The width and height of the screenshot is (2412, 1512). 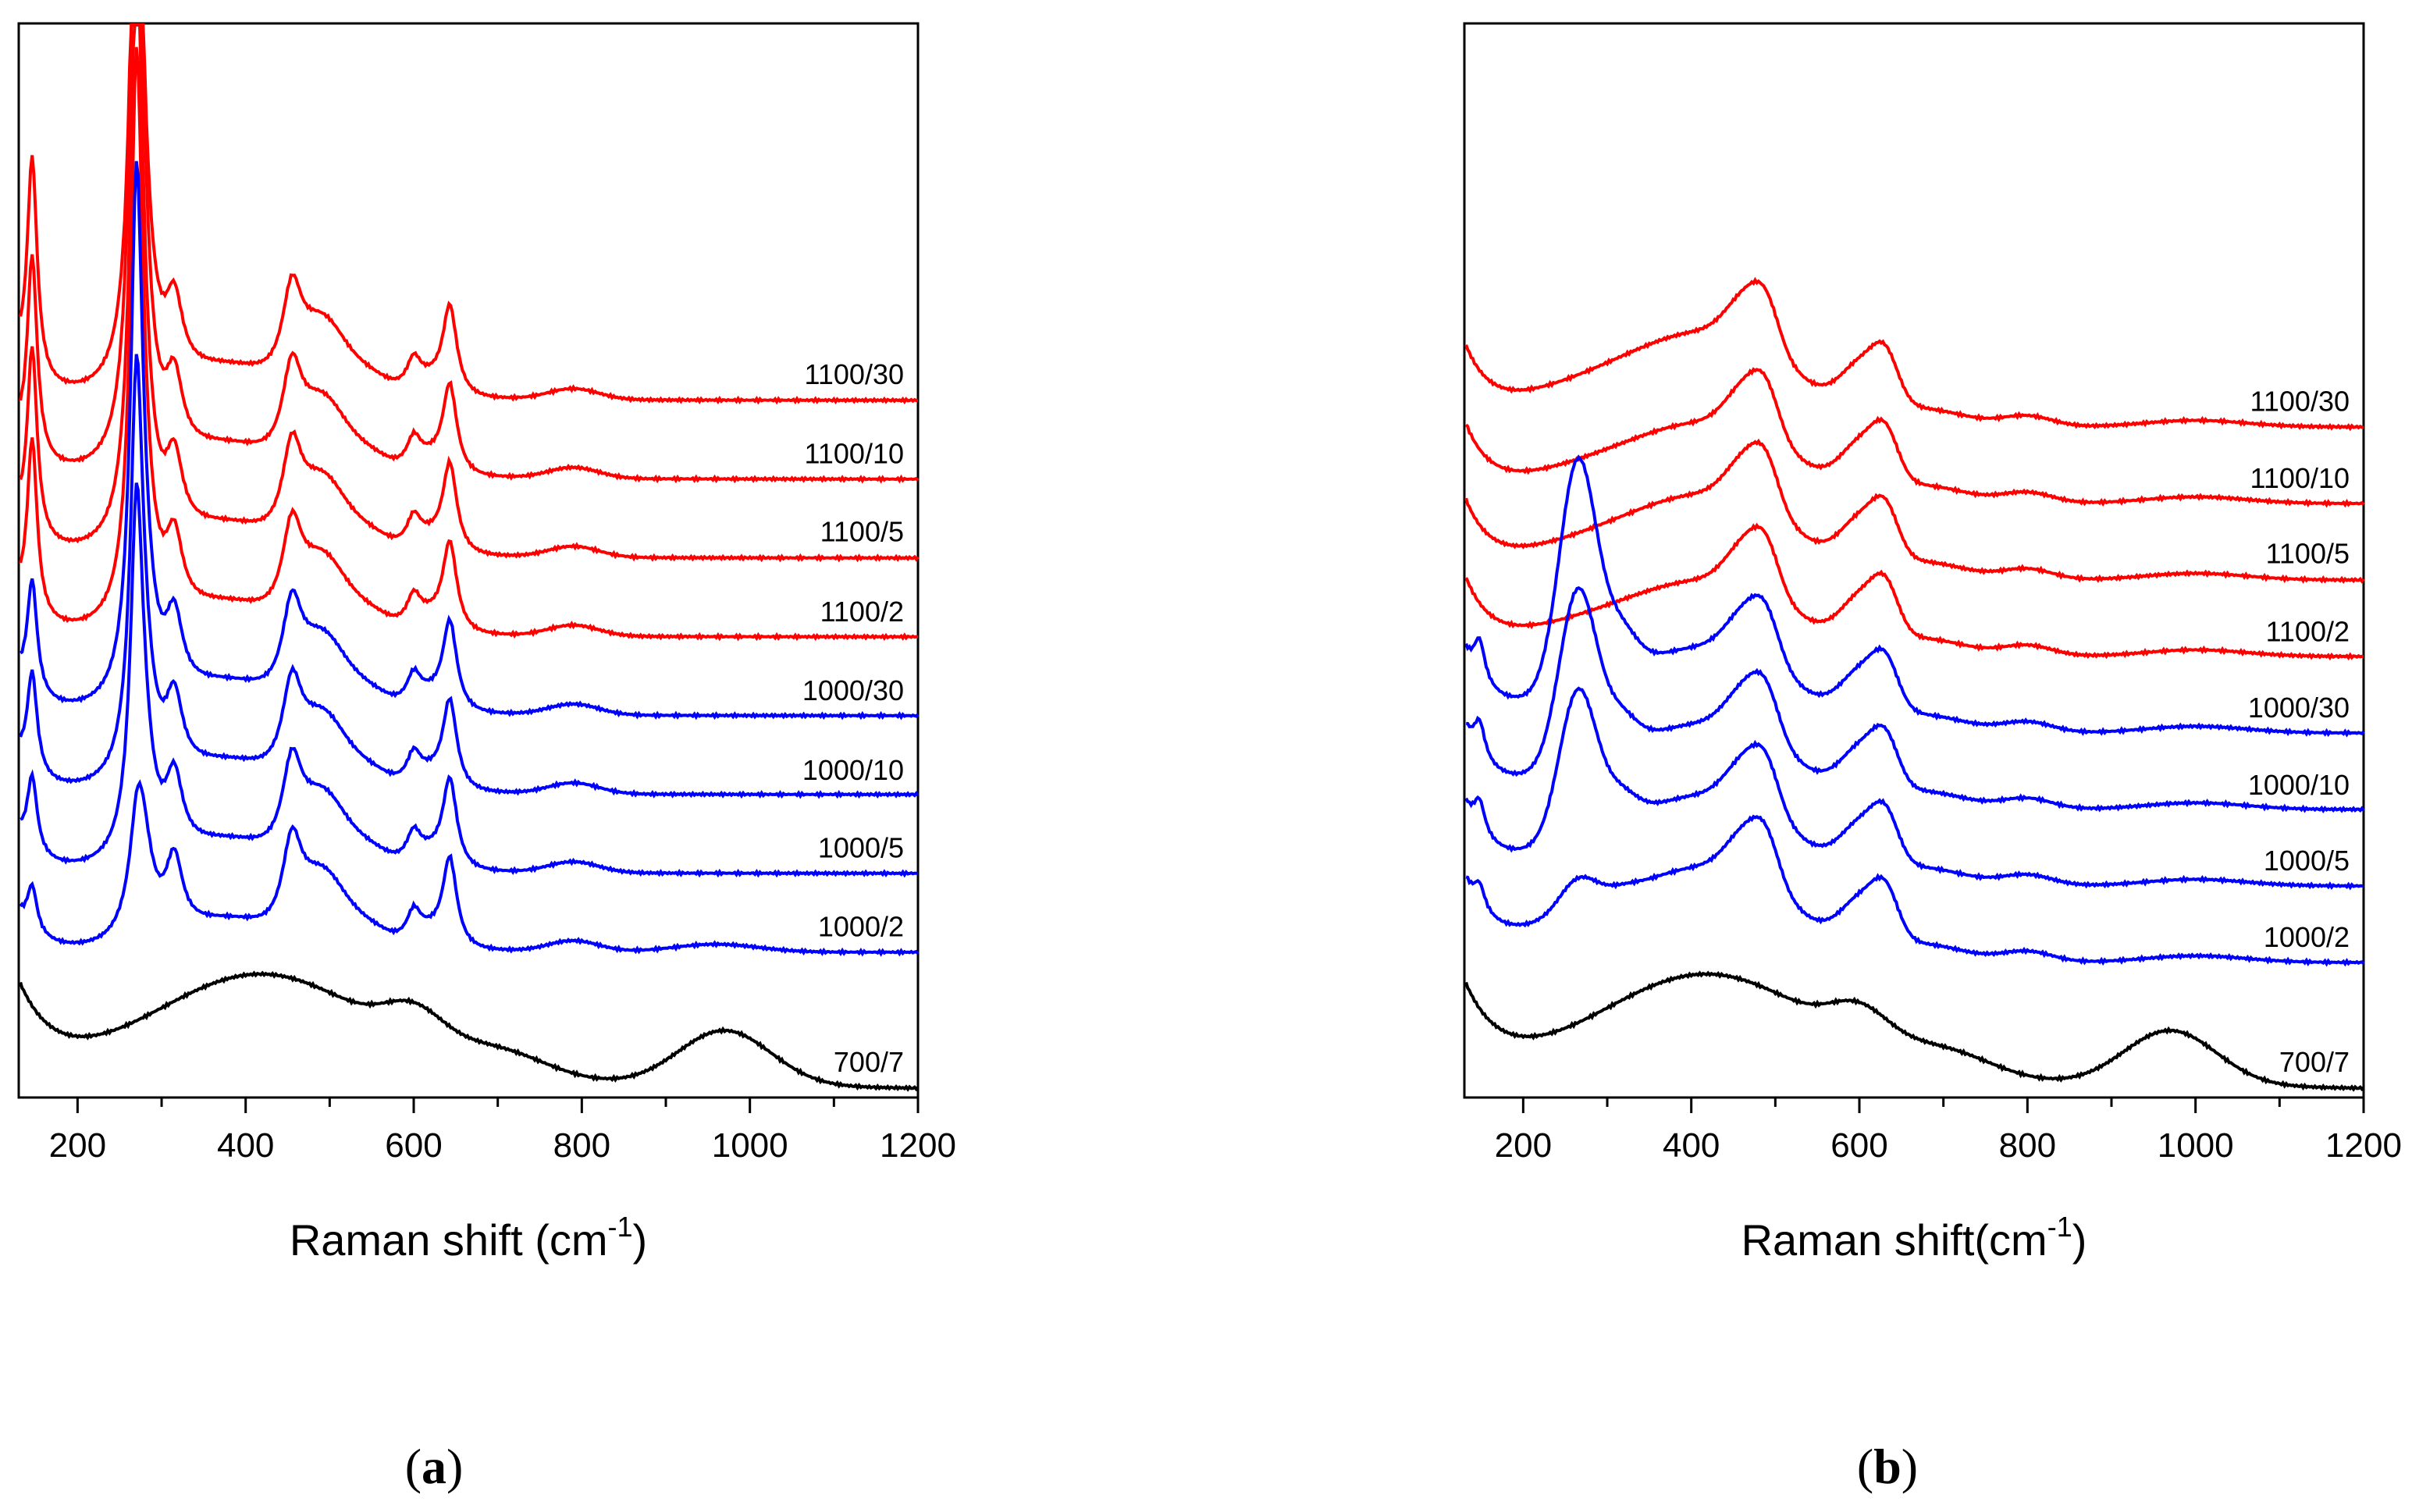 I want to click on panel-b-x-axis: 200 400 600 800 1000 1200, so click(x=1949, y=1131).